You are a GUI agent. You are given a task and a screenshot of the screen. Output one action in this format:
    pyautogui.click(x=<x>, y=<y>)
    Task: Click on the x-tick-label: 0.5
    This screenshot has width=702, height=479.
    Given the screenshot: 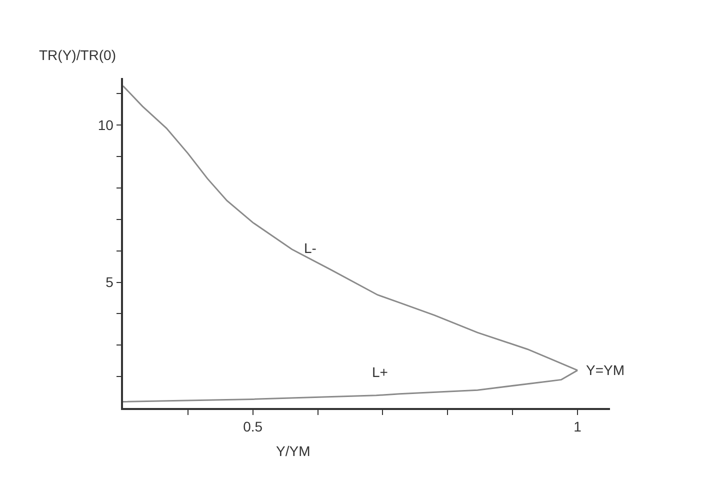 What is the action you would take?
    pyautogui.click(x=253, y=426)
    